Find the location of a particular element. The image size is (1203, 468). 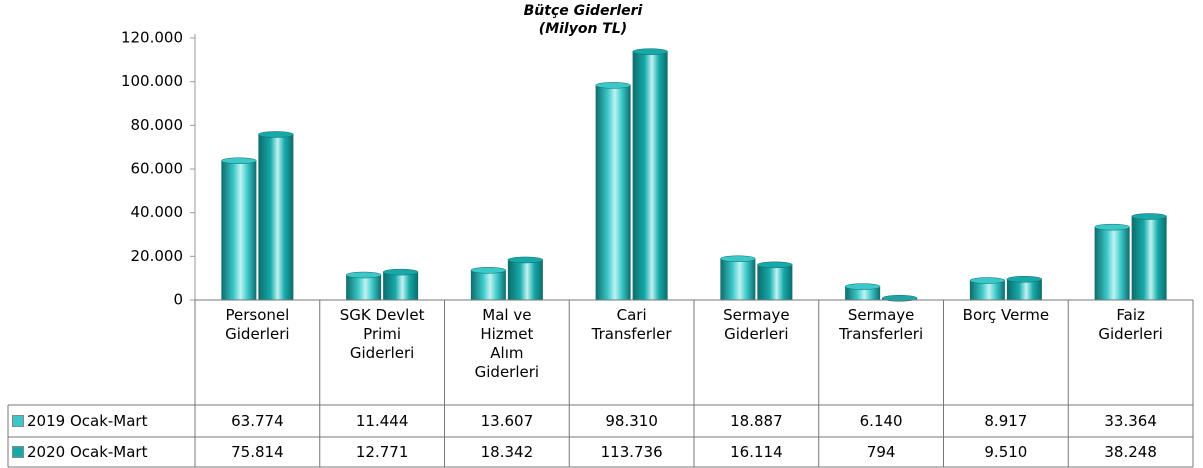

y-tick-label: 60.000 is located at coordinates (157, 169).